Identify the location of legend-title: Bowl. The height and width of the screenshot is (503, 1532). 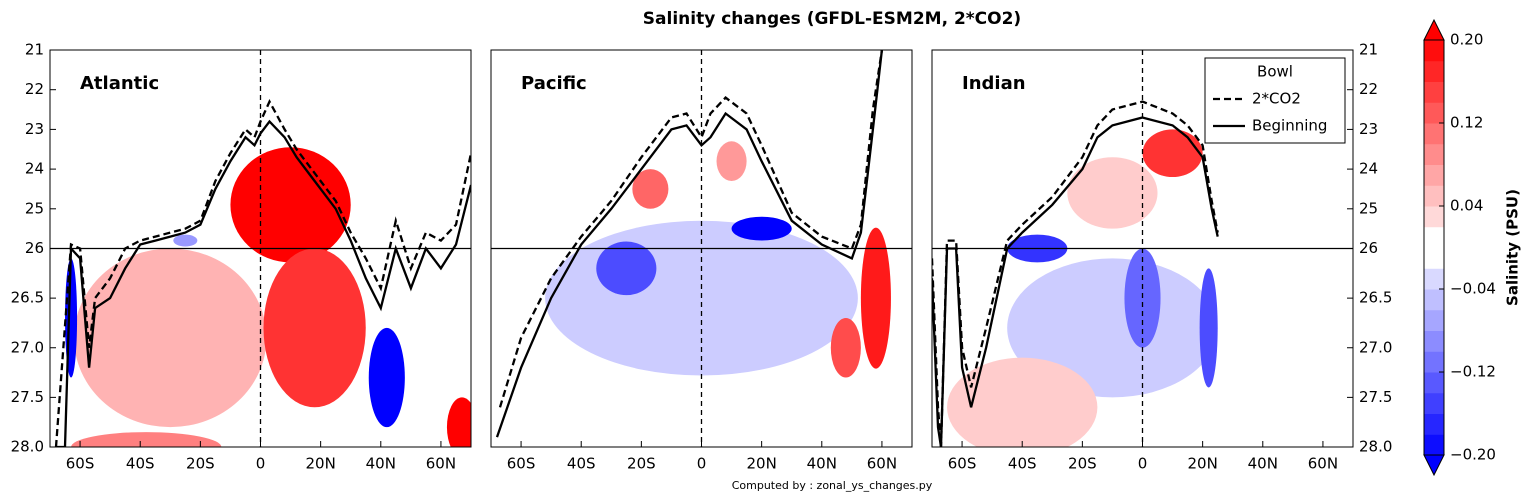
(1275, 72).